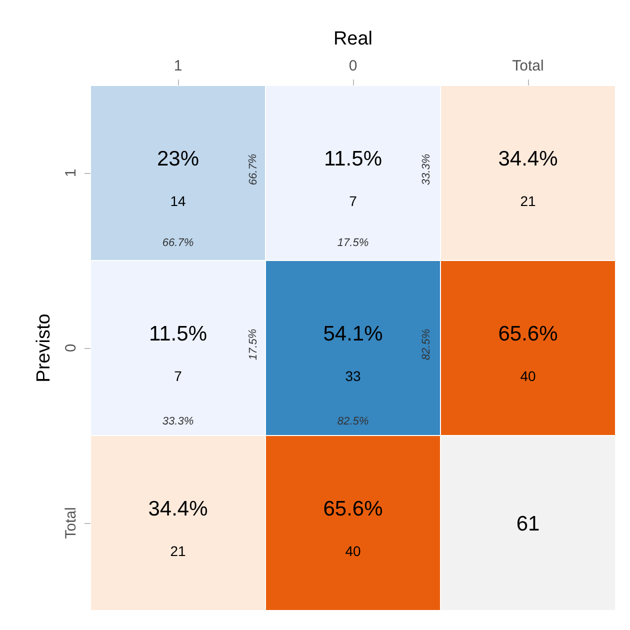 The image size is (630, 630). I want to click on x-tick-label: 1, so click(178, 66).